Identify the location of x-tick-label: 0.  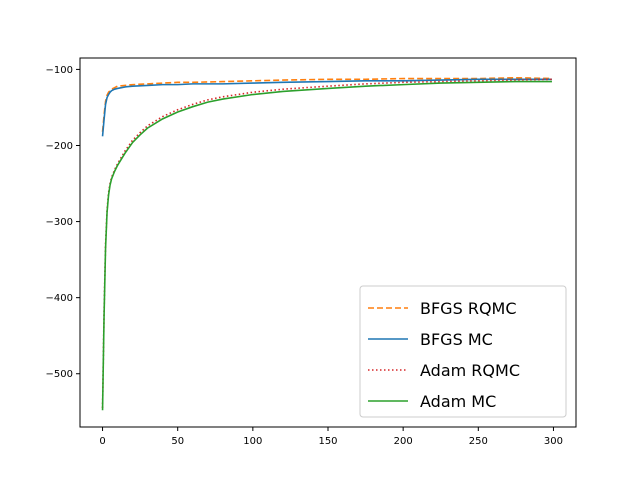
(102, 441).